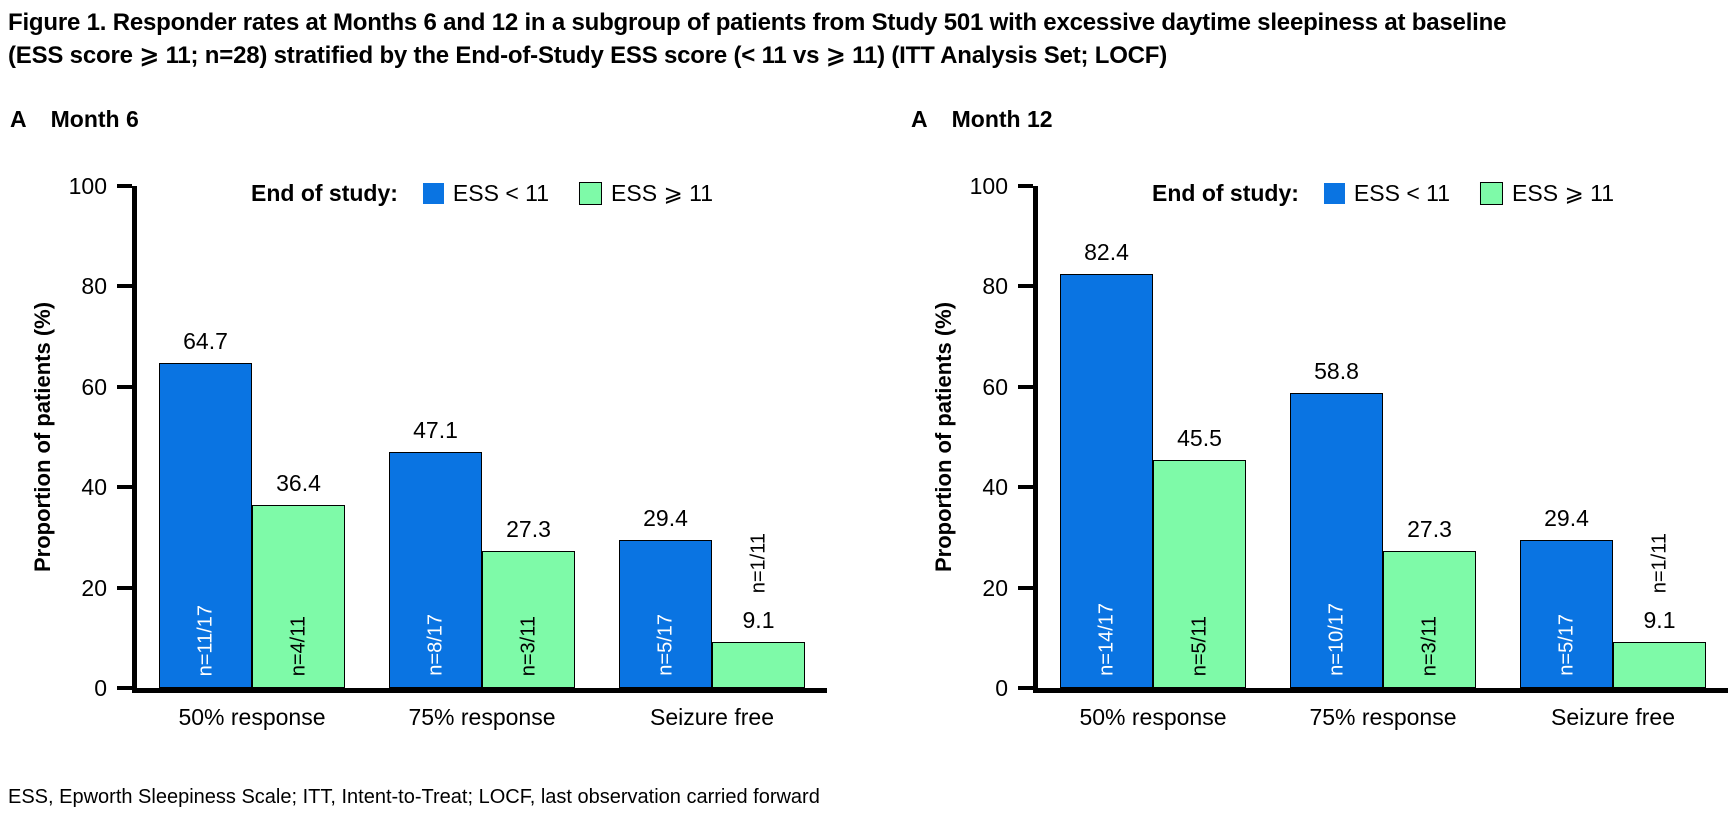 Image resolution: width=1736 pixels, height=826 pixels. Describe the element at coordinates (1199, 438) in the screenshot. I see `bar-value-label: 45.5` at that location.